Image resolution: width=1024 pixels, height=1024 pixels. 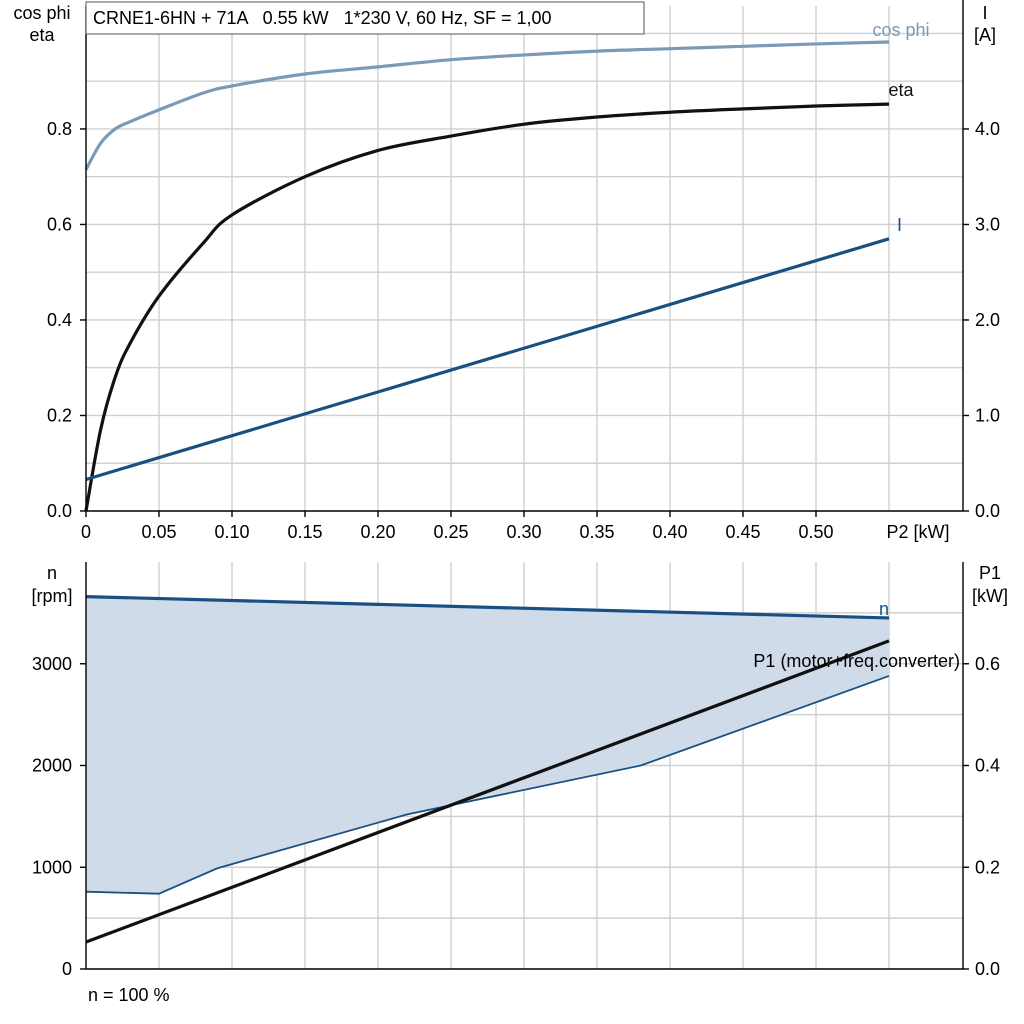 I want to click on top-right-tick-label: 4.0, so click(x=987, y=129).